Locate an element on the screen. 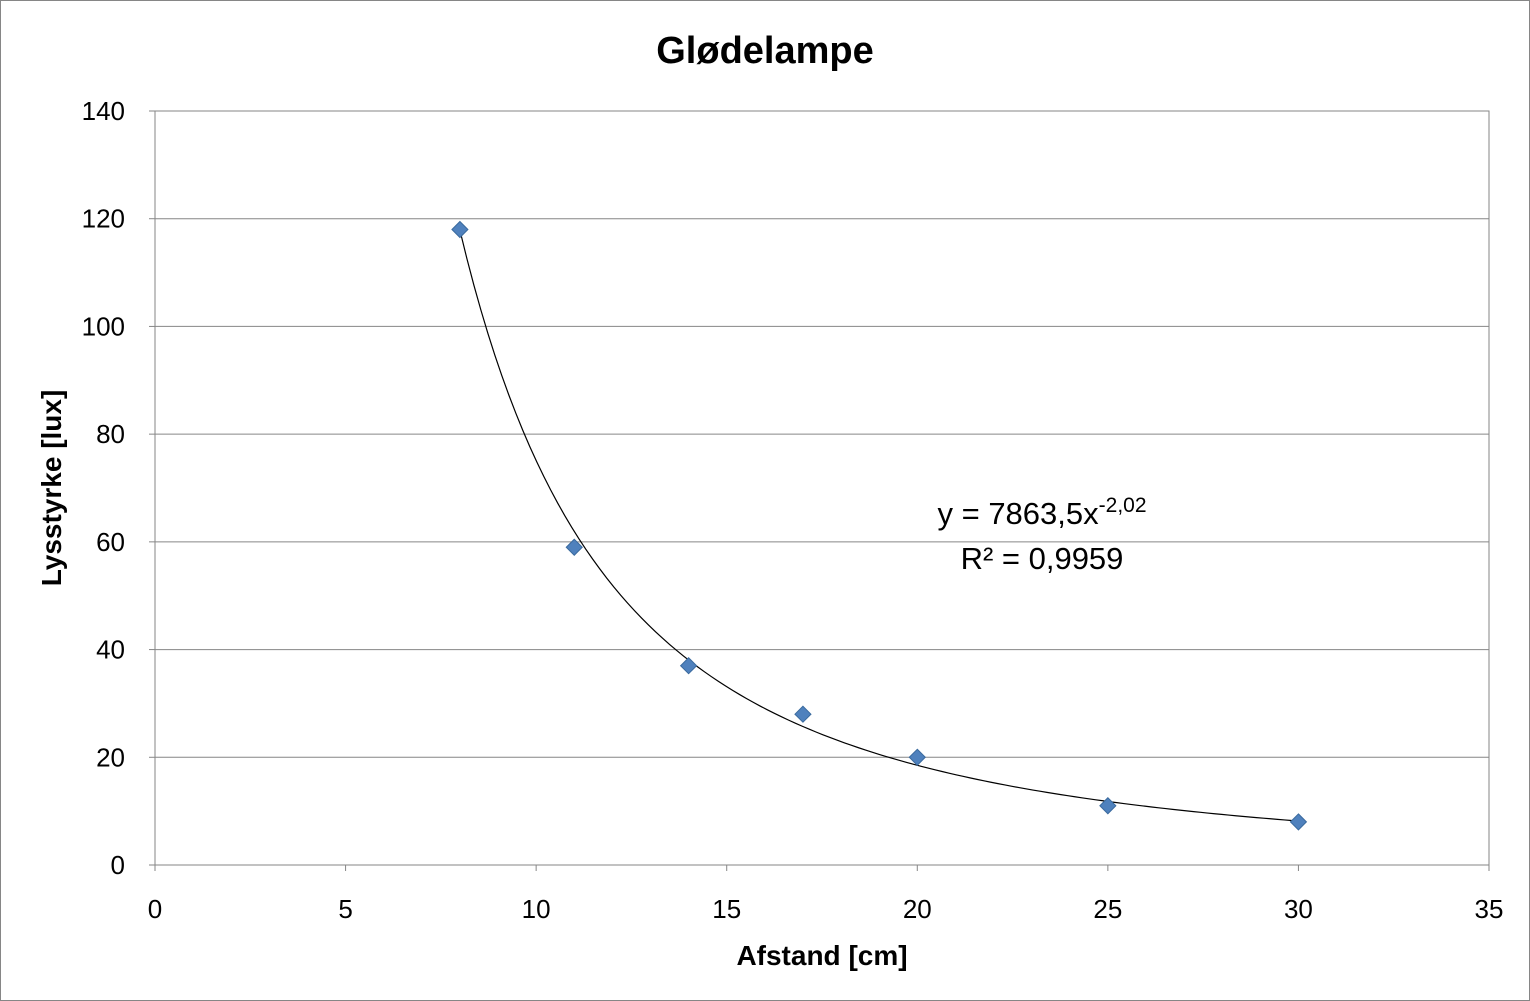 This screenshot has height=1001, width=1530. x-tick-label: 20 is located at coordinates (917, 909).